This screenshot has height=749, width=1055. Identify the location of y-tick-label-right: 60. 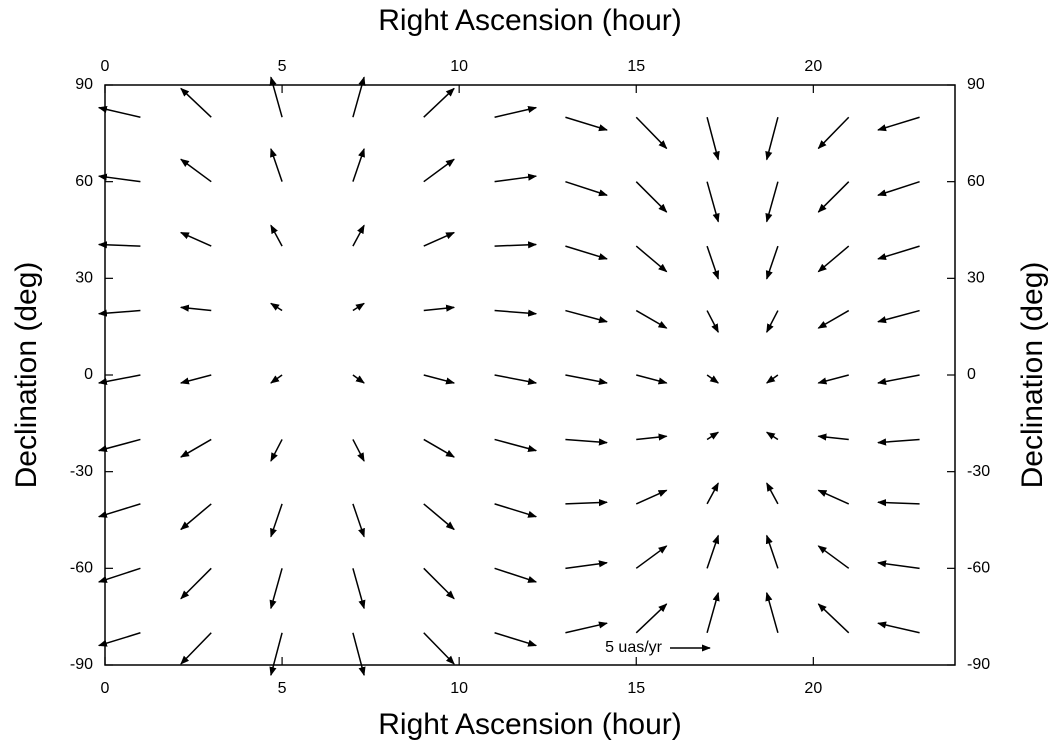
(976, 181).